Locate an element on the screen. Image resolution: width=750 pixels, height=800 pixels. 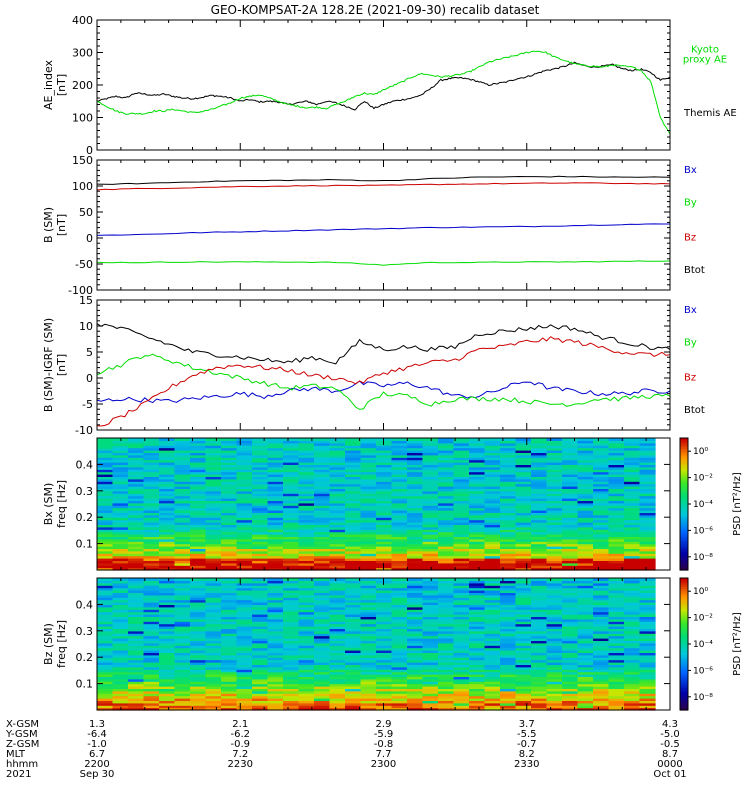
x-axis-tick-value: Sep 30 is located at coordinates (97, 774).